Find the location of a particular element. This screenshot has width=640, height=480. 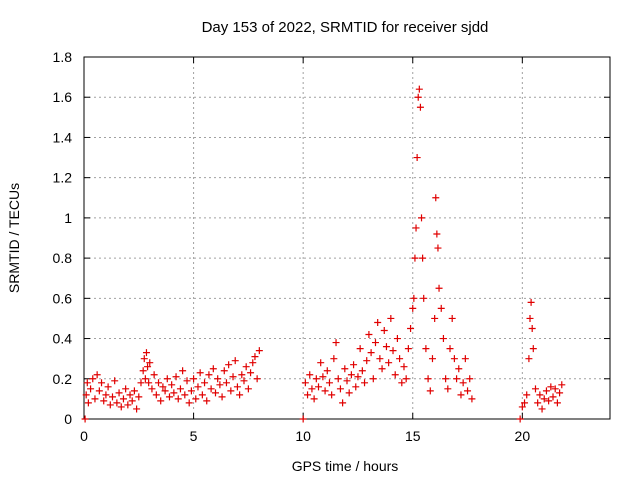

y-tick-label: 1 is located at coordinates (68, 218).